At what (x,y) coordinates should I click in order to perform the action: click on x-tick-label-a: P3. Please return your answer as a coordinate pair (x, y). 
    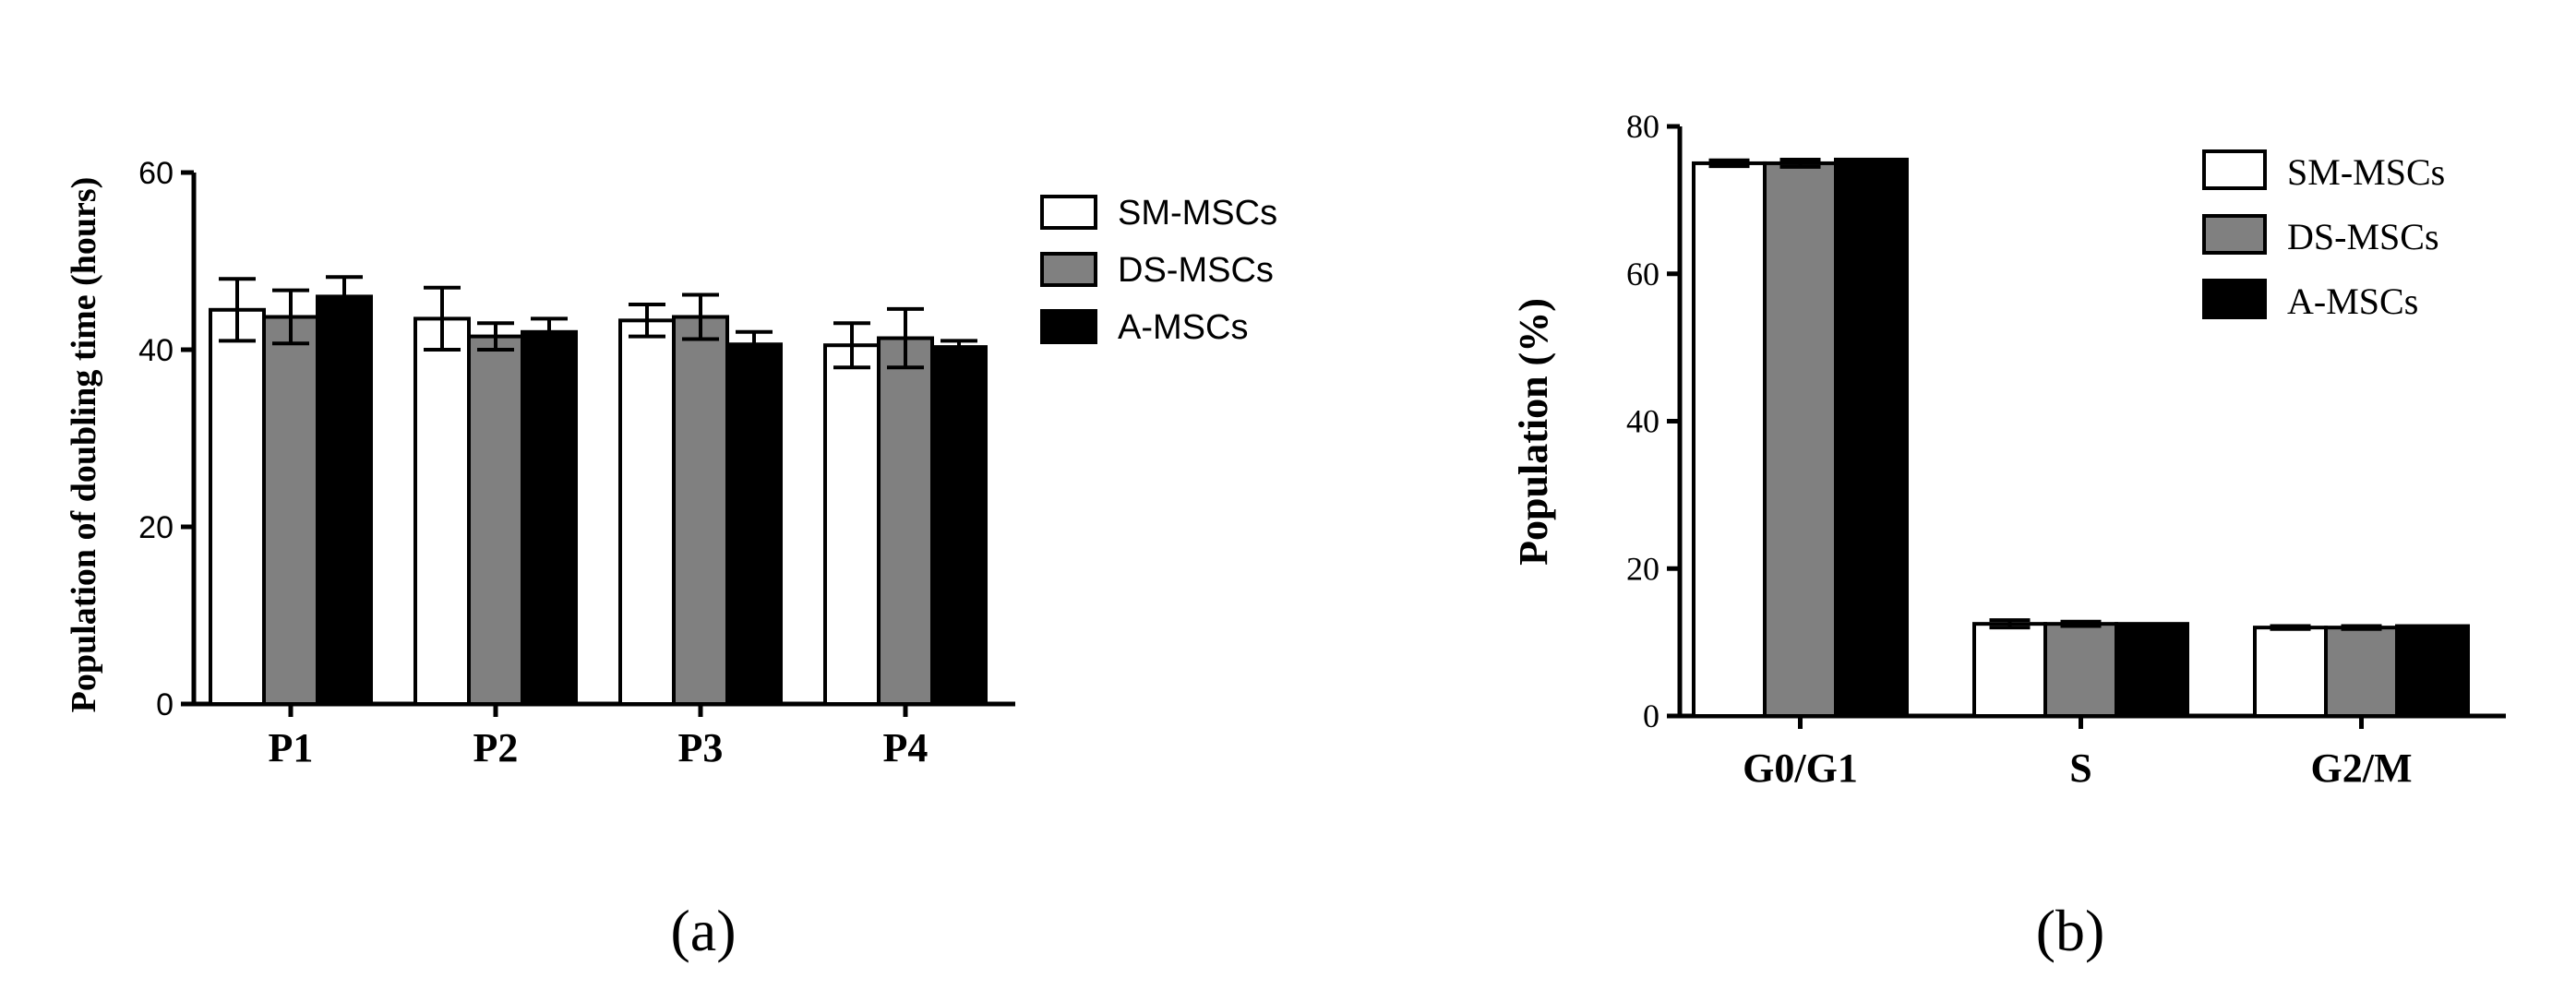
    Looking at the image, I should click on (701, 747).